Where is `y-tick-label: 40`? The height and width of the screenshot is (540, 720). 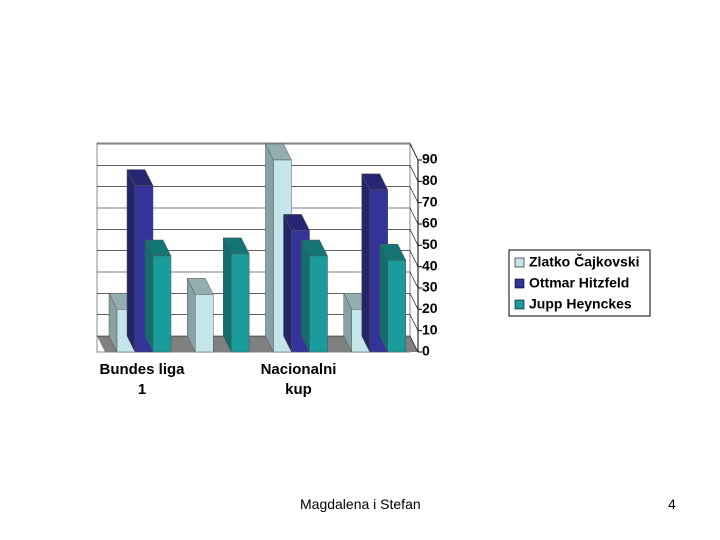 y-tick-label: 40 is located at coordinates (430, 265).